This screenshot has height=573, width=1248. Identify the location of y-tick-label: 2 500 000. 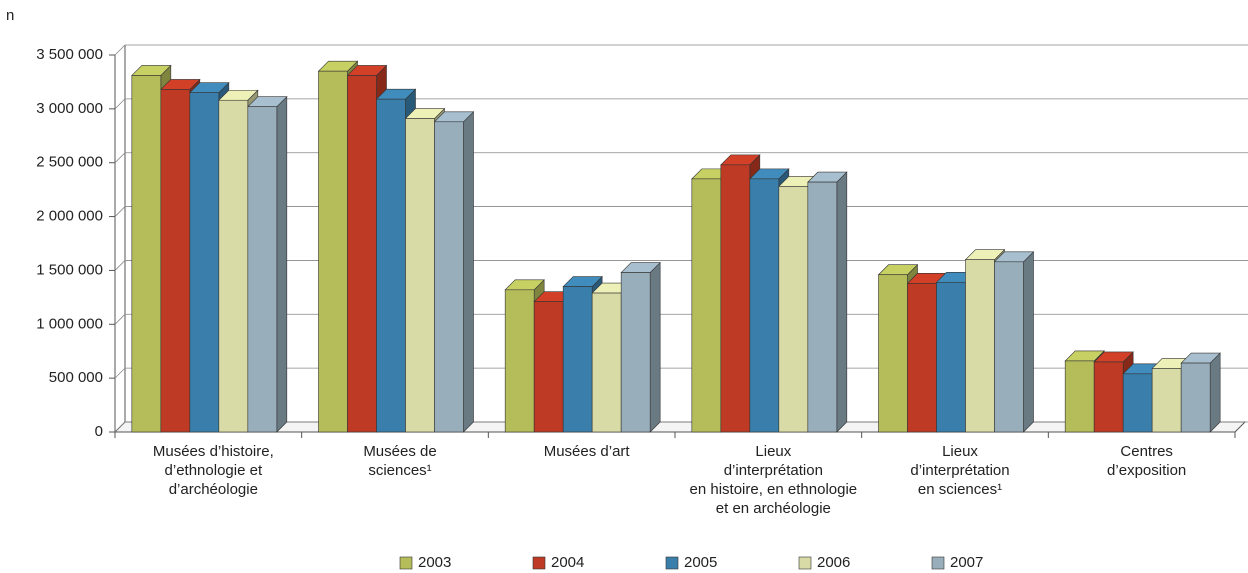
(69, 162).